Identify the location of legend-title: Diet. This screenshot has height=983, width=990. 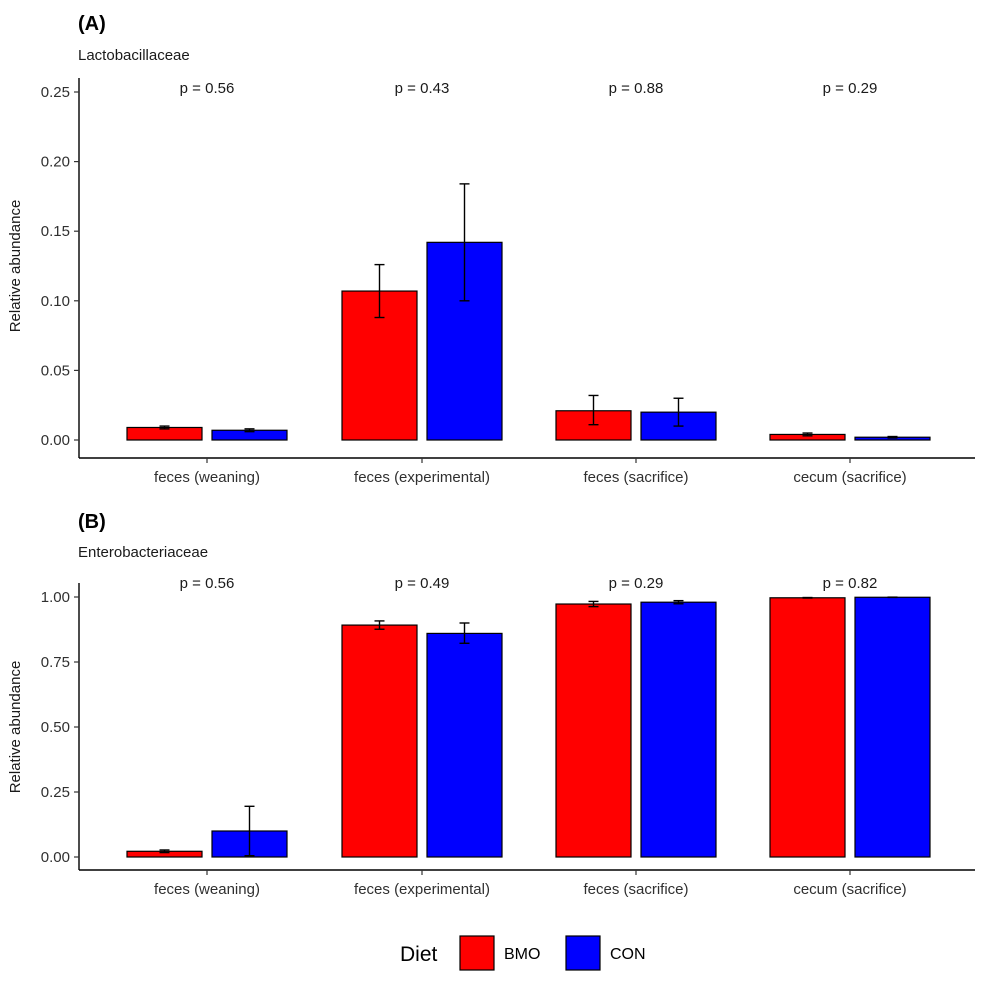
(419, 954).